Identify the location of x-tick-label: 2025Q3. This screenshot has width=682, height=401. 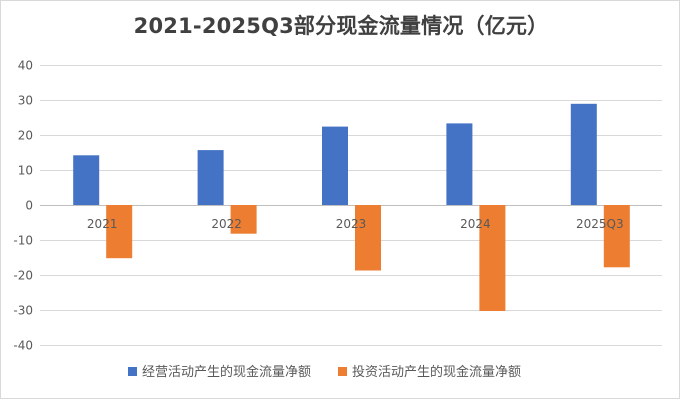
(600, 224).